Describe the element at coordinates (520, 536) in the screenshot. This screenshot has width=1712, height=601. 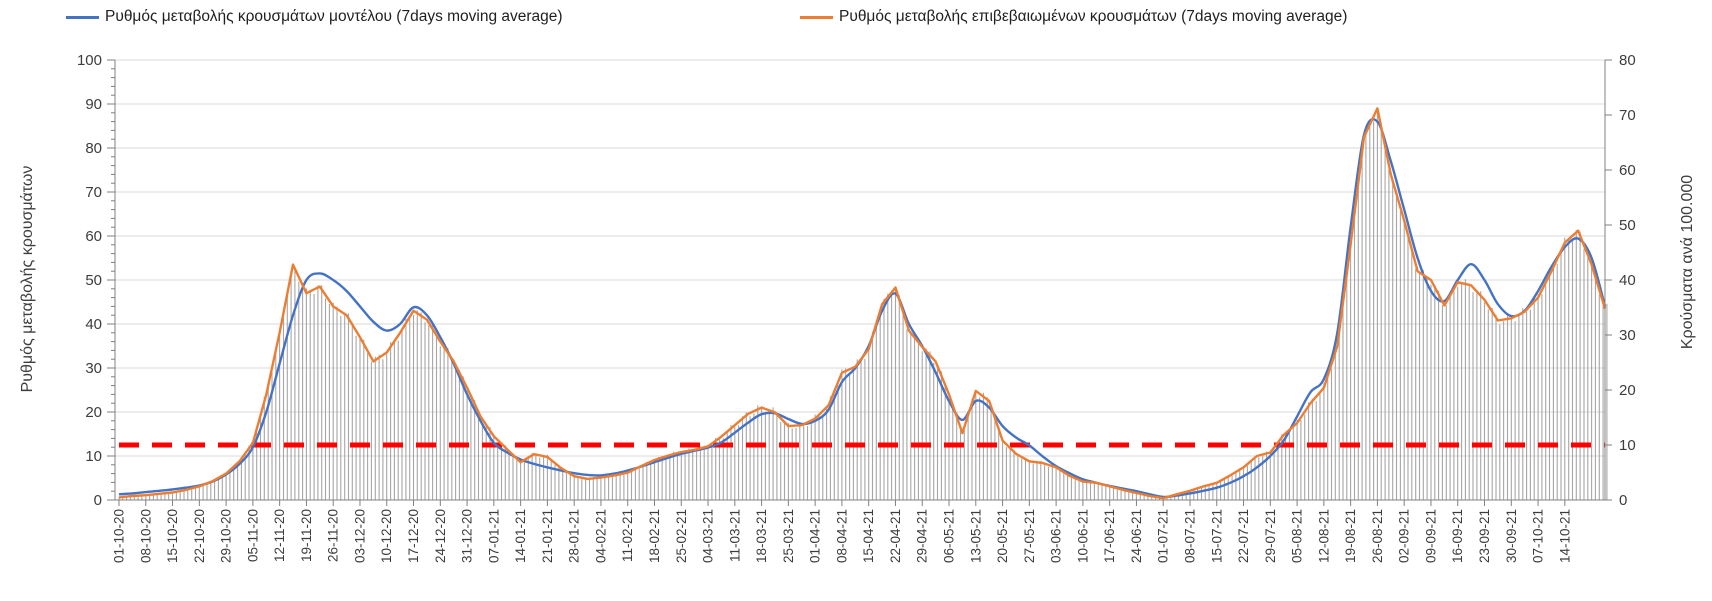
I see `axis-tick-label: 14-01-21` at that location.